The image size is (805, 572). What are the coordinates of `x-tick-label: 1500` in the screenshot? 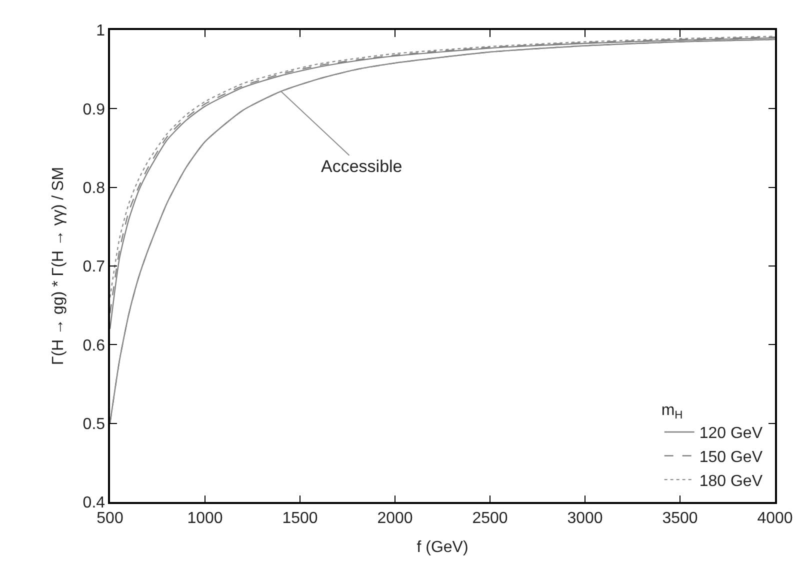 It's located at (300, 518).